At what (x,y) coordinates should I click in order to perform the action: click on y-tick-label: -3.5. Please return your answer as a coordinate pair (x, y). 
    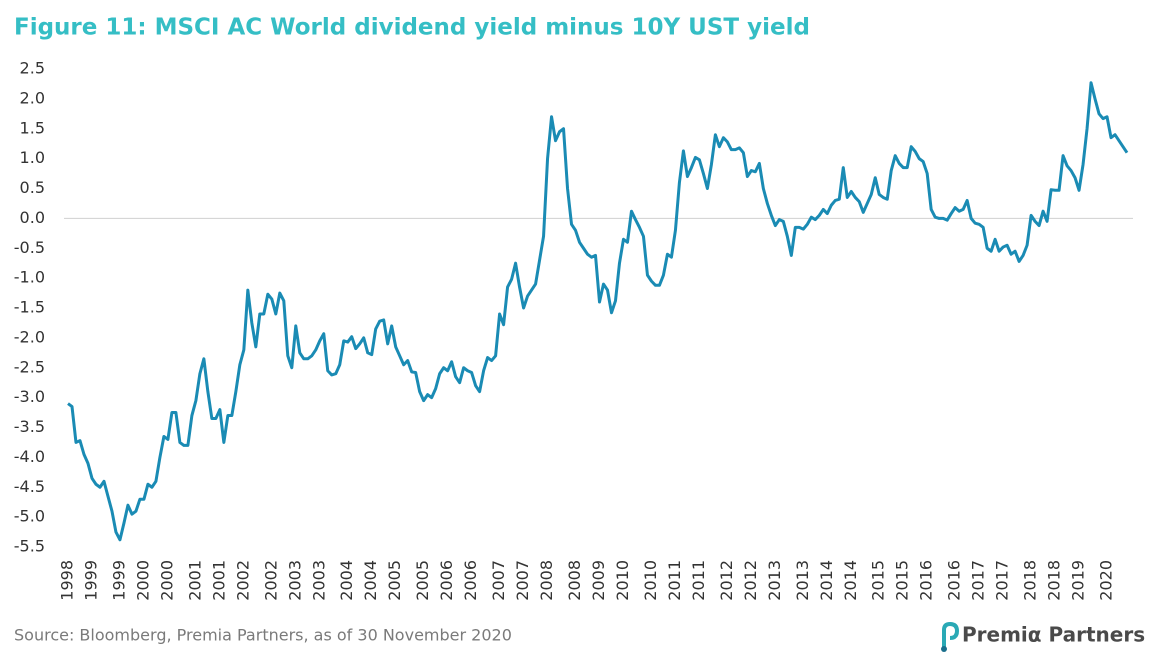
    Looking at the image, I should click on (29, 426).